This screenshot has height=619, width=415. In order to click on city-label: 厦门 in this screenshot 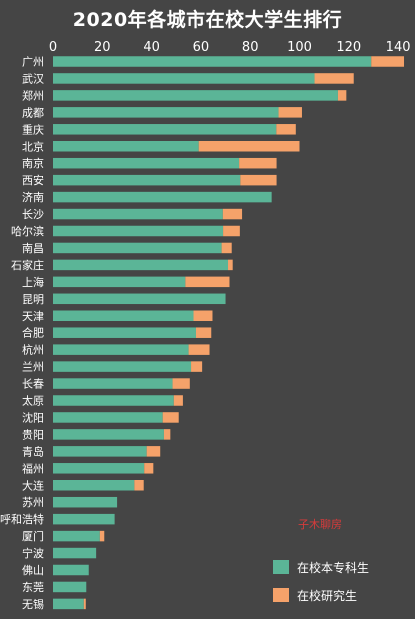, I will do `click(33, 536)`.